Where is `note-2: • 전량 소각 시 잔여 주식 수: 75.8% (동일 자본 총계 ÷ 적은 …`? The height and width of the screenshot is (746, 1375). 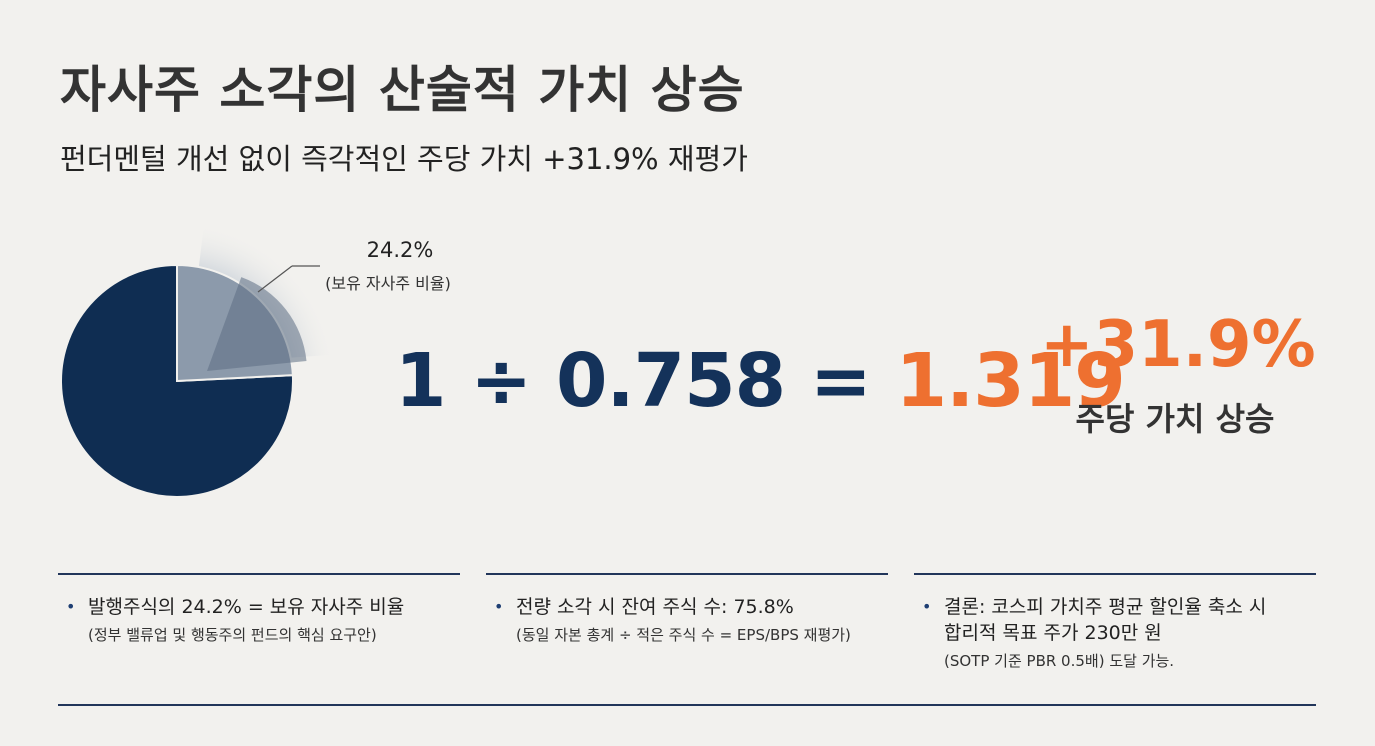 note-2: • 전량 소각 시 잔여 주식 수: 75.8% (동일 자본 총계 ÷ 적은 … is located at coordinates (672, 622).